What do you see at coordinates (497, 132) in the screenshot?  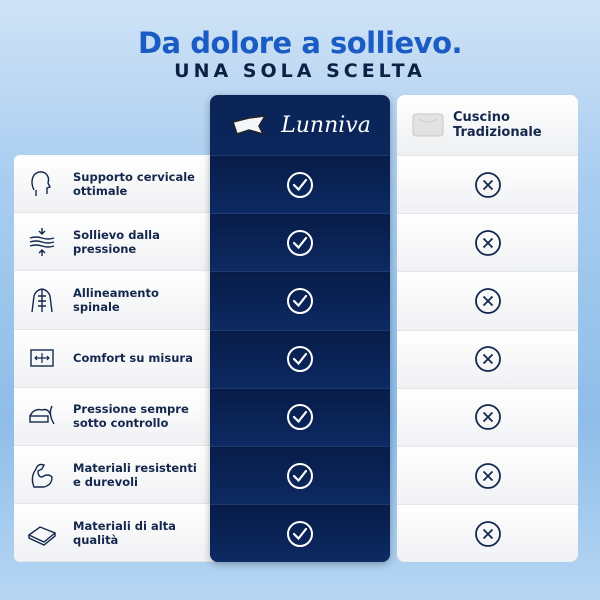 I see `traditional-name-line2: Tradizionale` at bounding box center [497, 132].